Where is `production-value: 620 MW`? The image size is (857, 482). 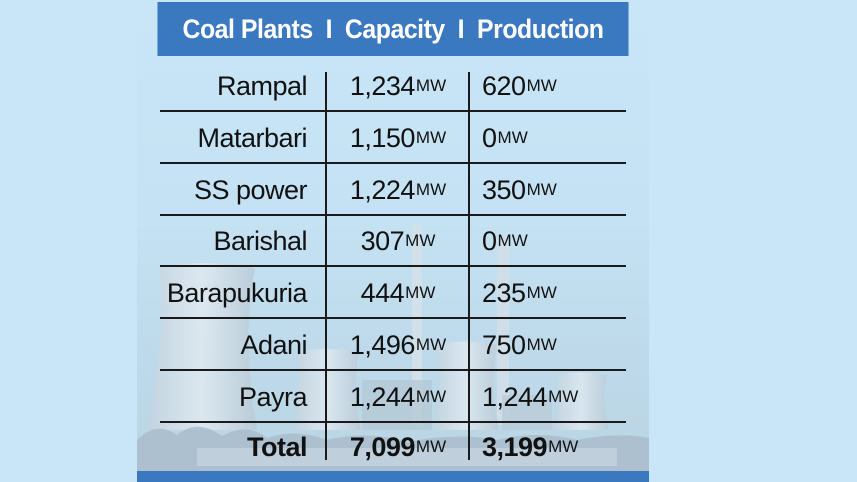 production-value: 620 MW is located at coordinates (519, 85).